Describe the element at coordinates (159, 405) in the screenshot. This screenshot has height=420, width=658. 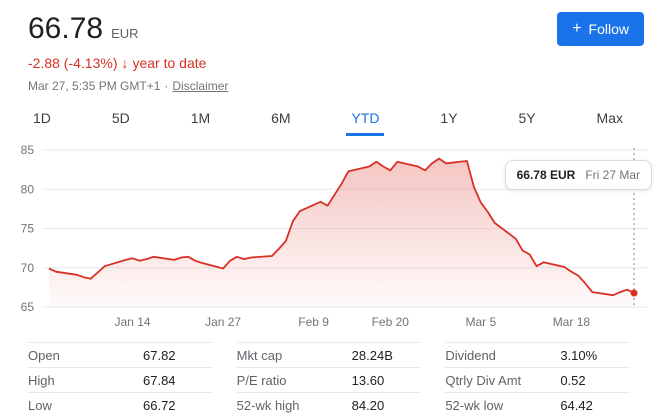
I see `stat-value: 66.72` at that location.